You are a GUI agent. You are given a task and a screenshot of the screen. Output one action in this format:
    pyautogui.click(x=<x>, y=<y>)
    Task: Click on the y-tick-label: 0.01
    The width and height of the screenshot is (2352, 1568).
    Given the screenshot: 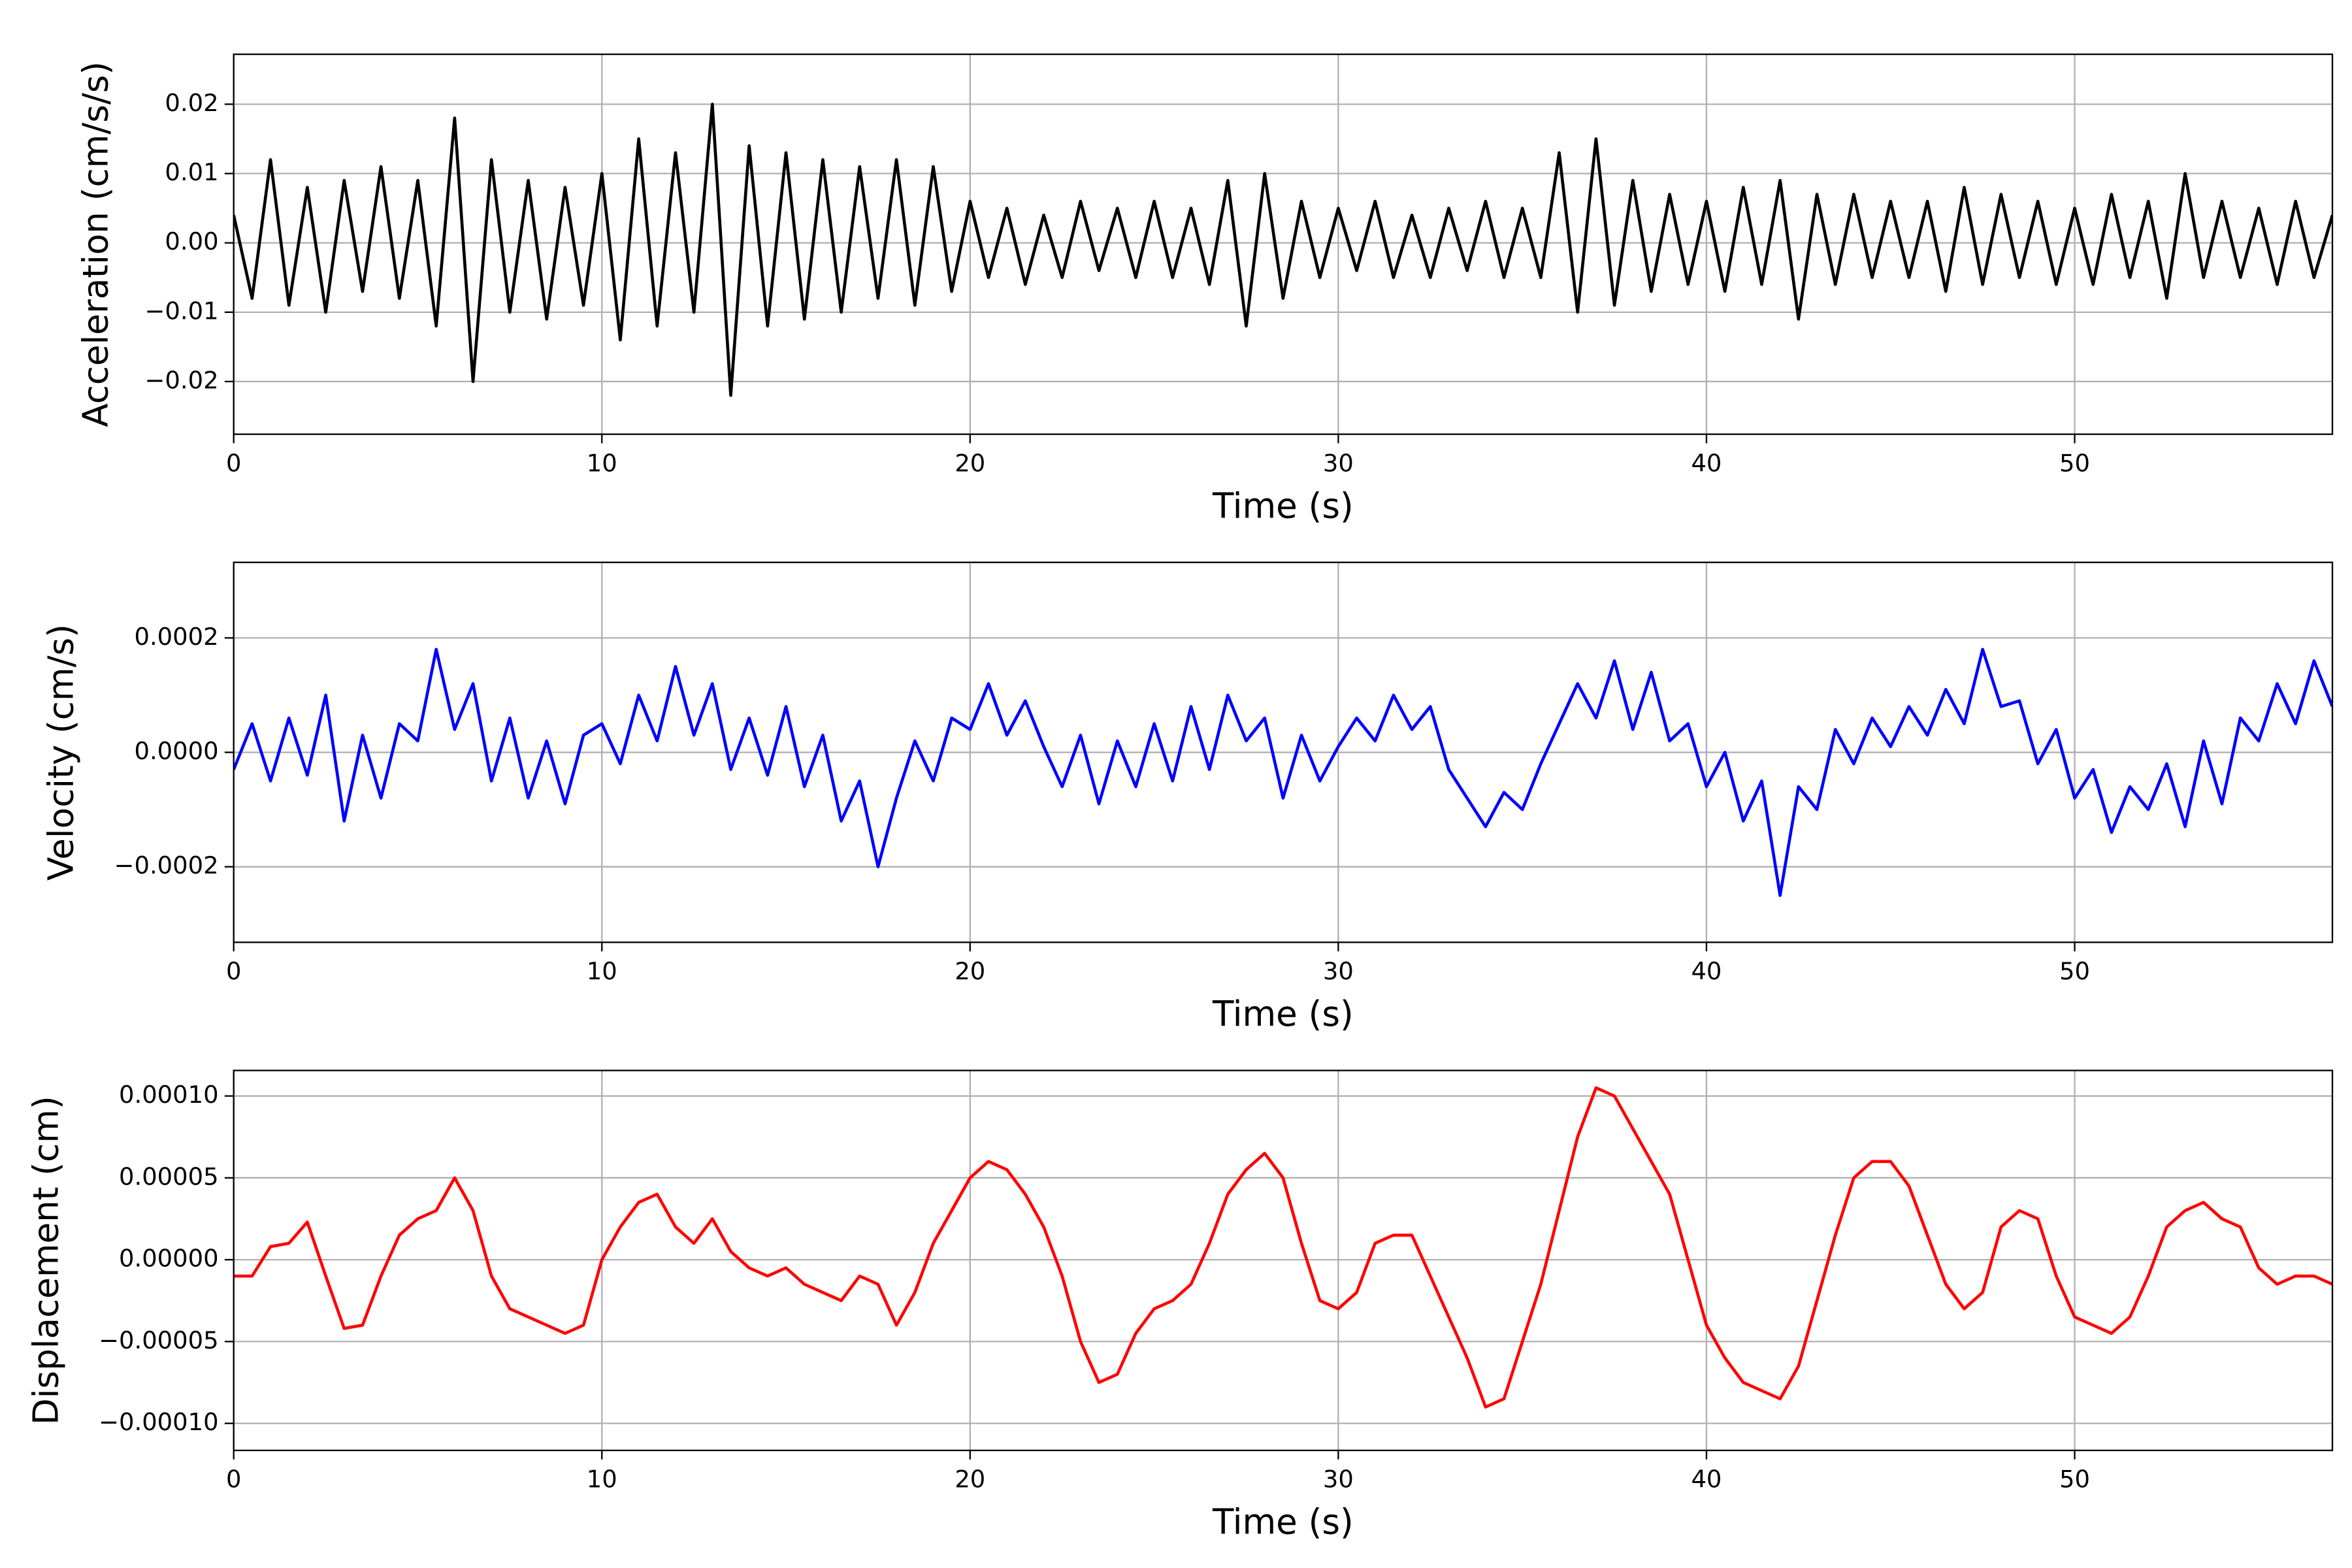 What is the action you would take?
    pyautogui.click(x=191, y=172)
    